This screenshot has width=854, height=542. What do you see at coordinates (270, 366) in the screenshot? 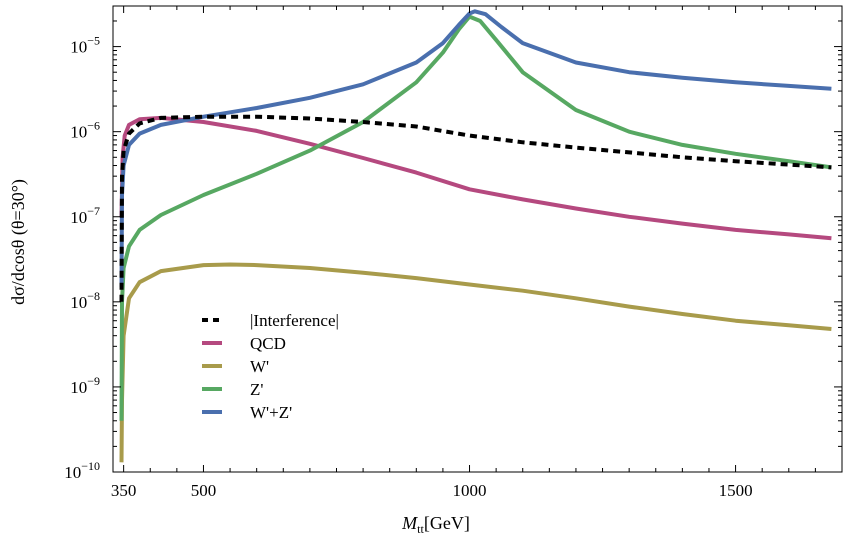
I see `legend: |Interference| QCD W' Z' W'+Z'` at bounding box center [270, 366].